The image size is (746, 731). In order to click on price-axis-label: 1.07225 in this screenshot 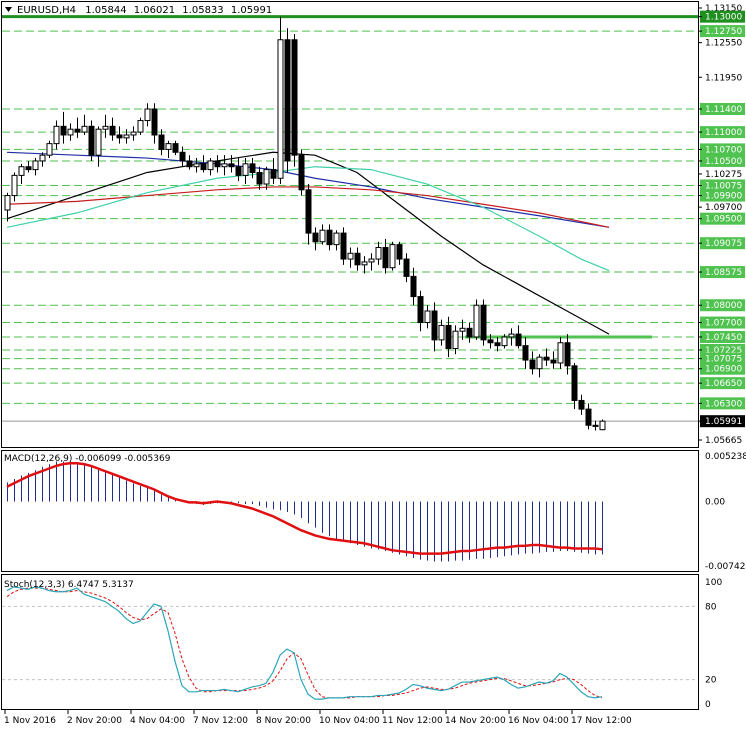, I will do `click(723, 351)`.